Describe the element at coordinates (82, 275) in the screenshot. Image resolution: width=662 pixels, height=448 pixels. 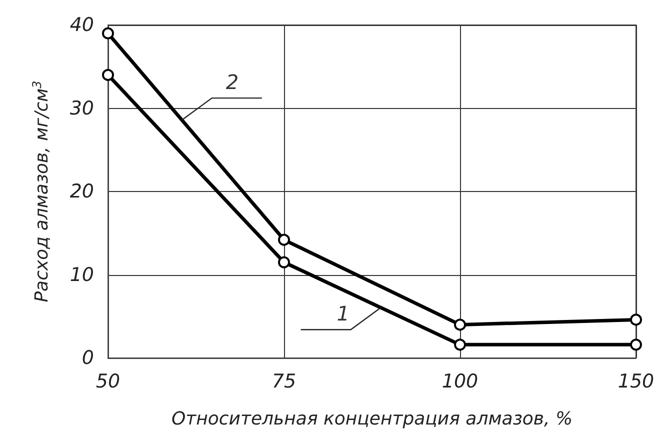
I see `y-tick-label: 10` at that location.